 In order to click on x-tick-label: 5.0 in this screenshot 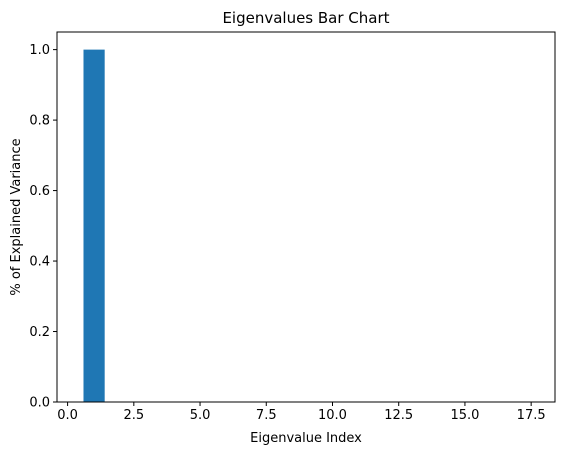, I will do `click(200, 415)`.